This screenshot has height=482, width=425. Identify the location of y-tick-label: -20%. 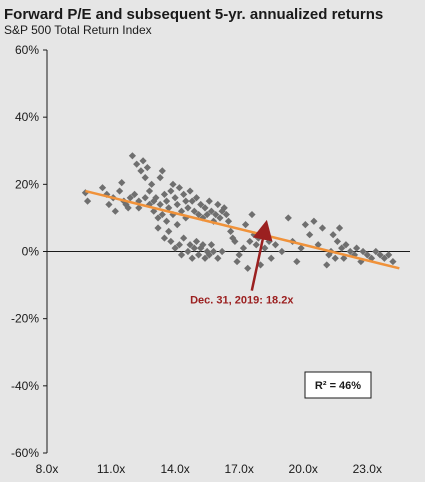
(25, 319).